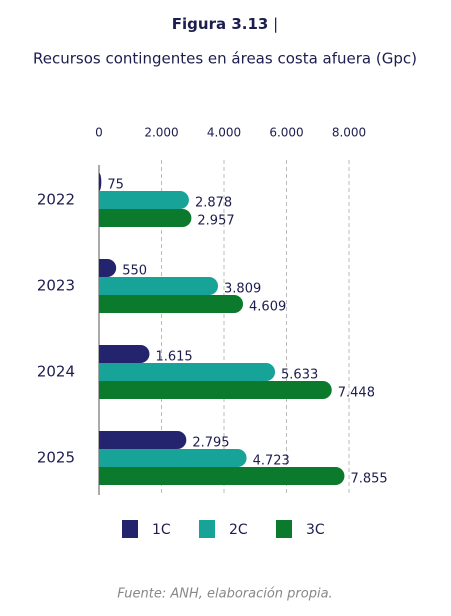 Image resolution: width=451 pixels, height=616 pixels. What do you see at coordinates (315, 530) in the screenshot?
I see `legend-label: 3C` at bounding box center [315, 530].